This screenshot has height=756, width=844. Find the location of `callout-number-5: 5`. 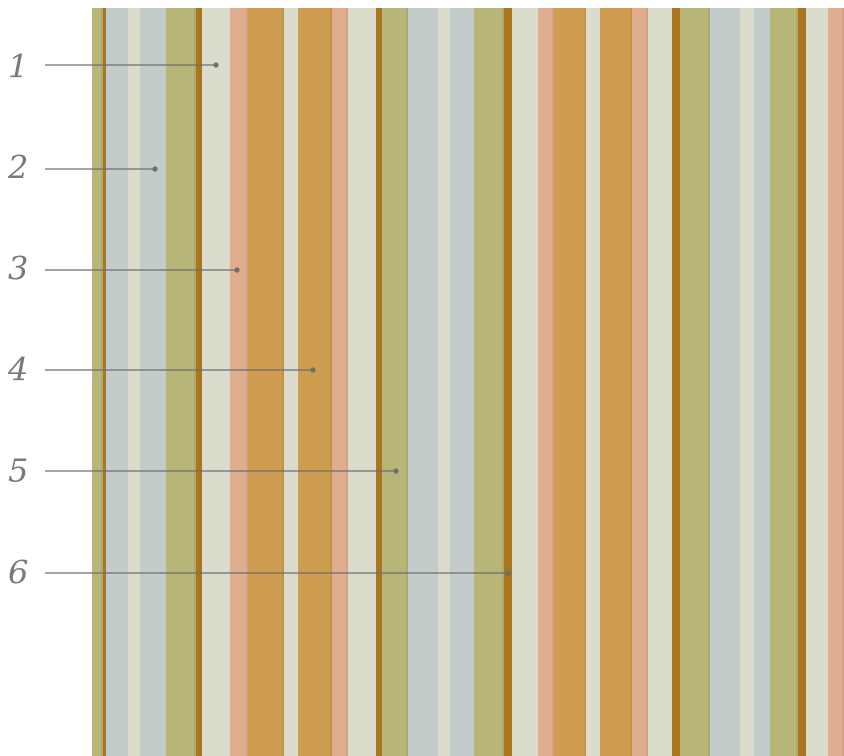

callout-number-5: 5 is located at coordinates (18, 470).